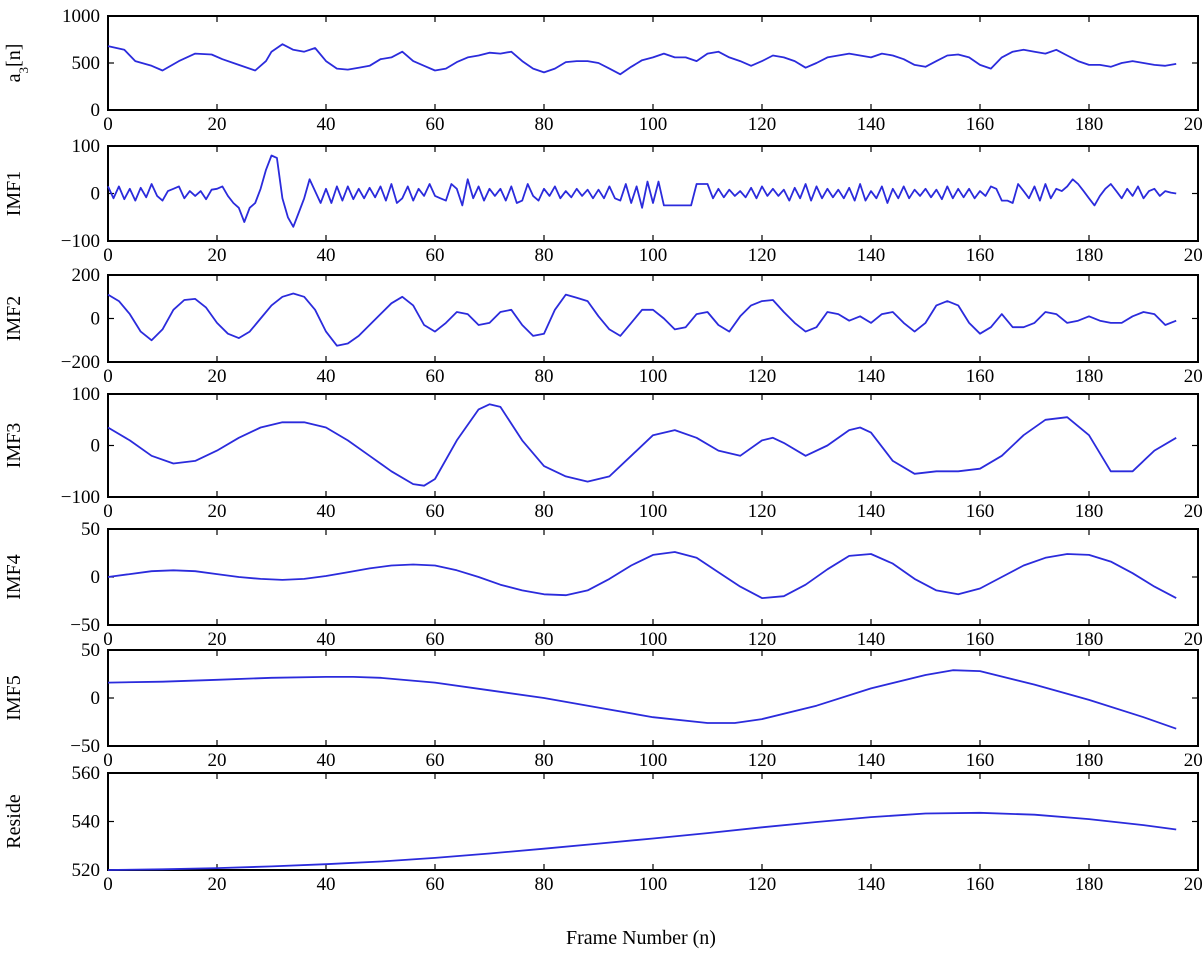  I want to click on y-tick-label: 540, so click(86, 822).